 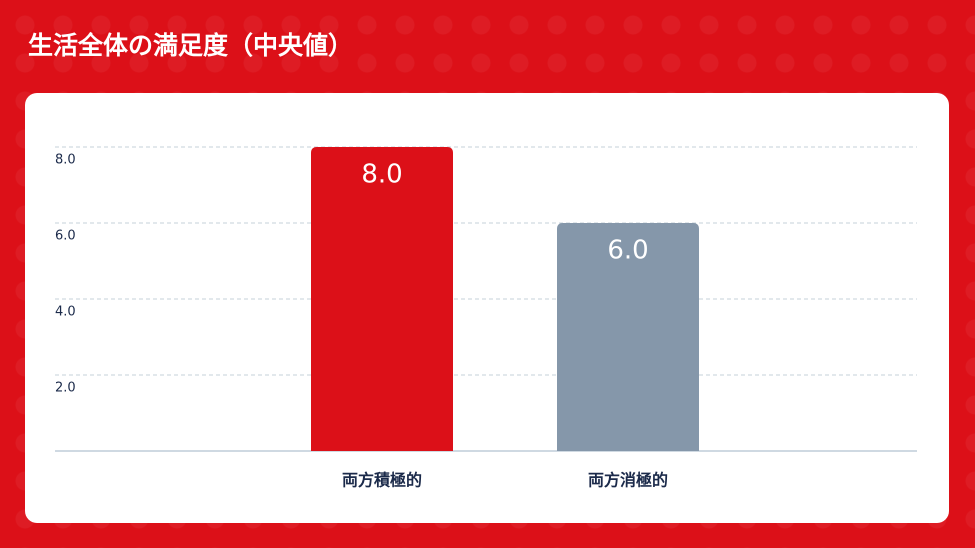 I want to click on y-tick-label: 8.0, so click(x=65, y=160).